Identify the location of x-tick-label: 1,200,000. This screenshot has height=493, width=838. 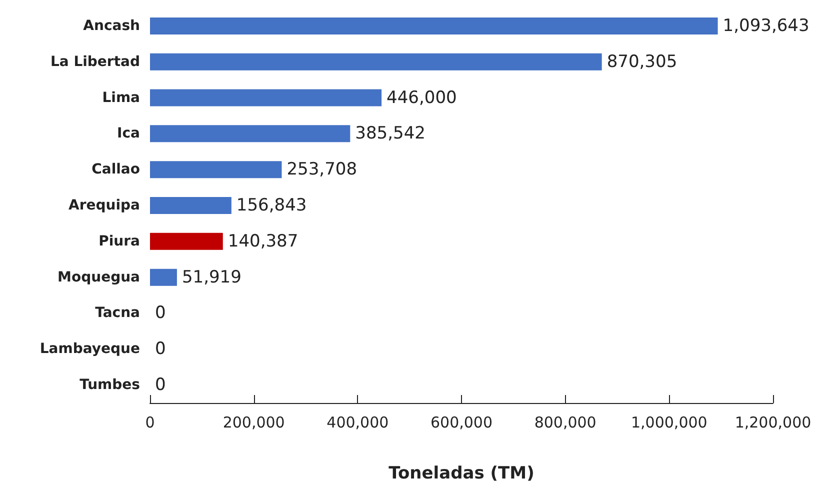
(773, 423).